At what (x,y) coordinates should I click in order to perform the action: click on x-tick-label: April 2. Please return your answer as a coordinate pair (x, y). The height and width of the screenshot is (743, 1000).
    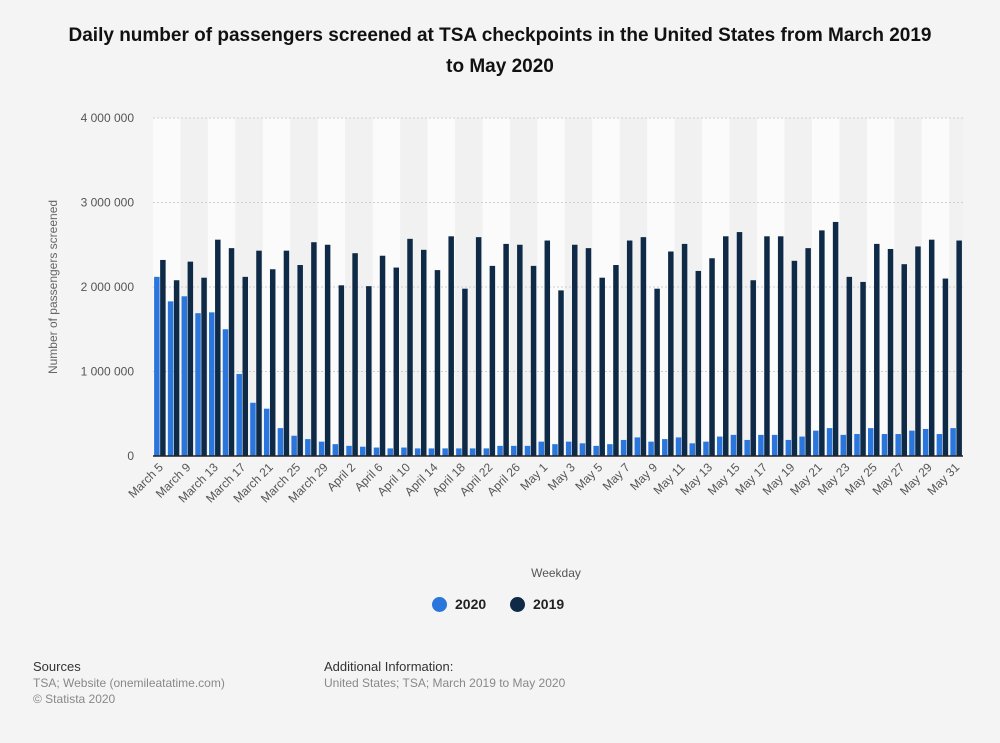
    Looking at the image, I should click on (341, 477).